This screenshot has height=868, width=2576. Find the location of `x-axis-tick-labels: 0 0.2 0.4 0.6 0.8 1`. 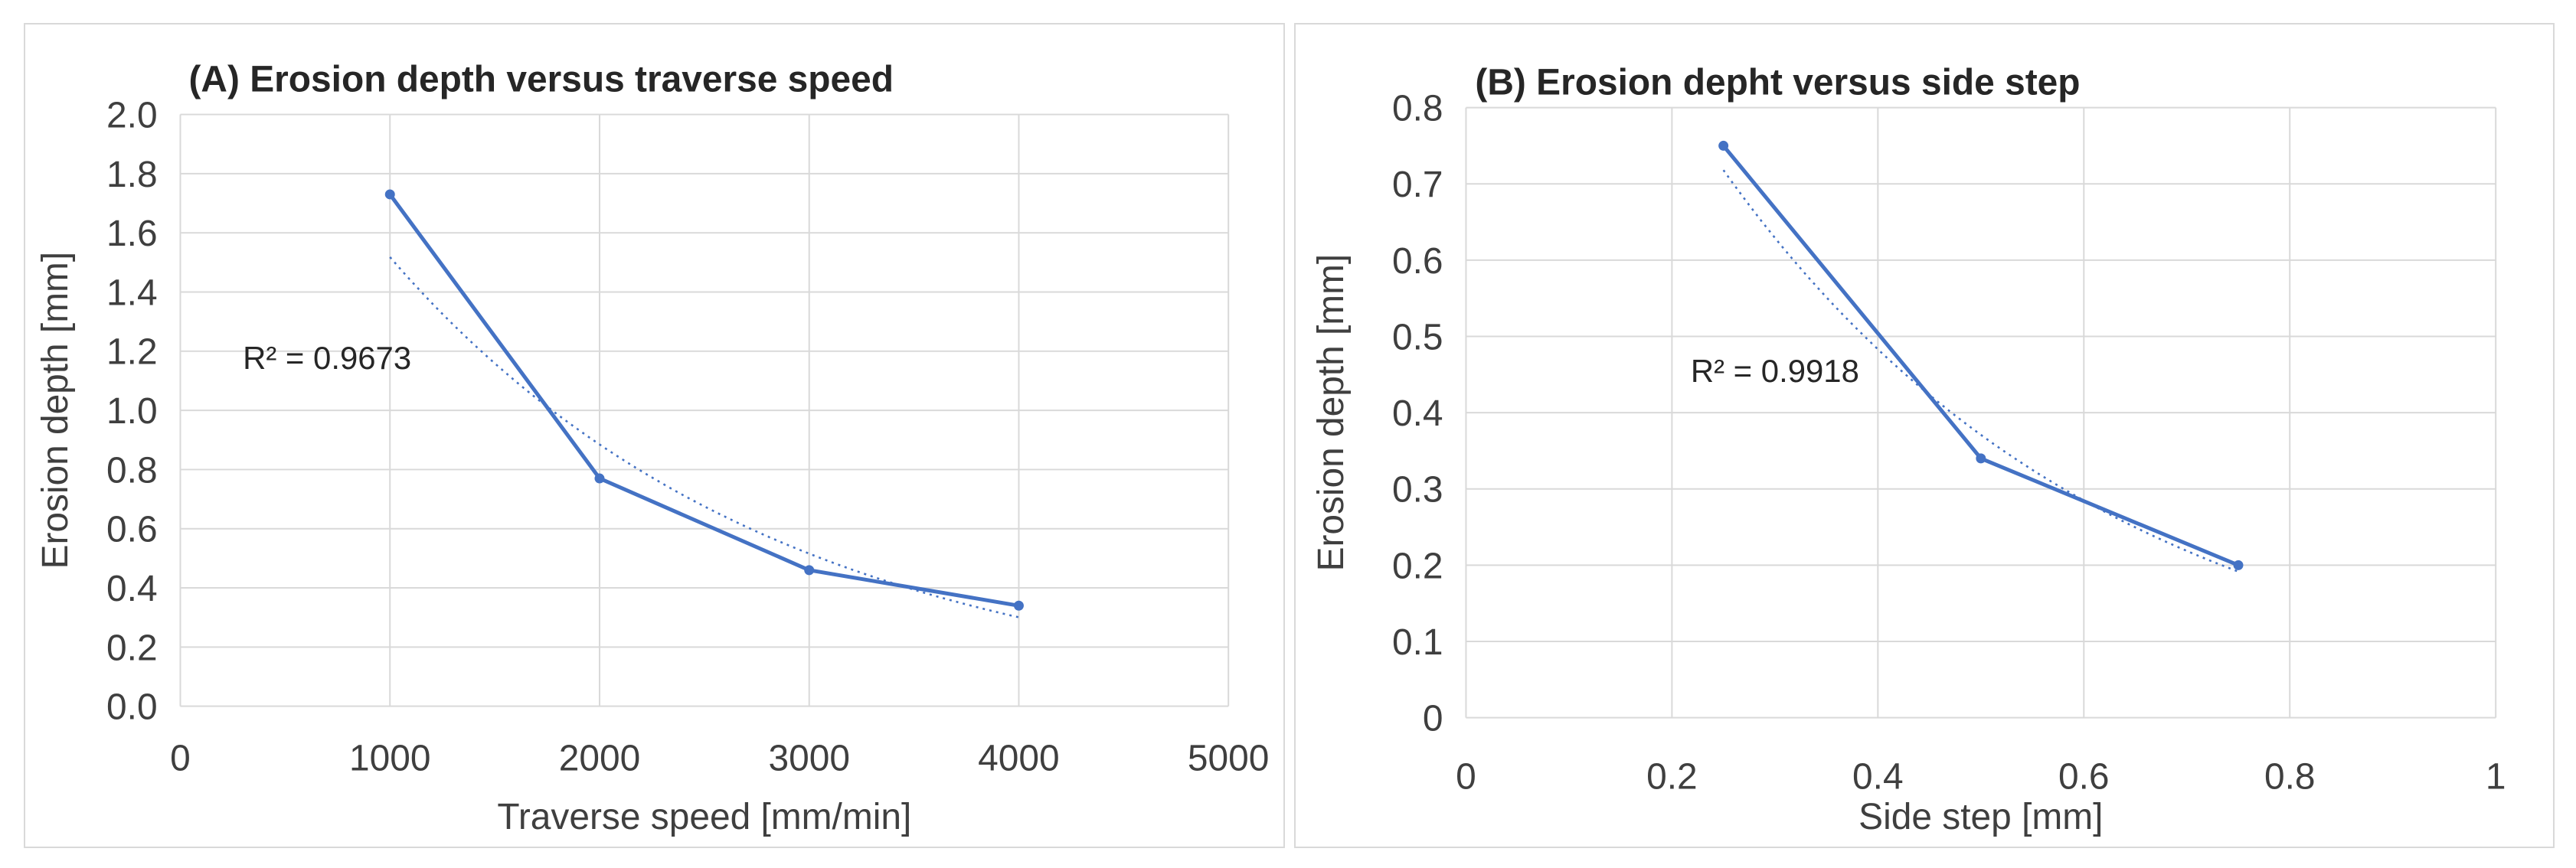

x-axis-tick-labels: 0 0.2 0.4 0.6 0.8 1 is located at coordinates (1981, 776).